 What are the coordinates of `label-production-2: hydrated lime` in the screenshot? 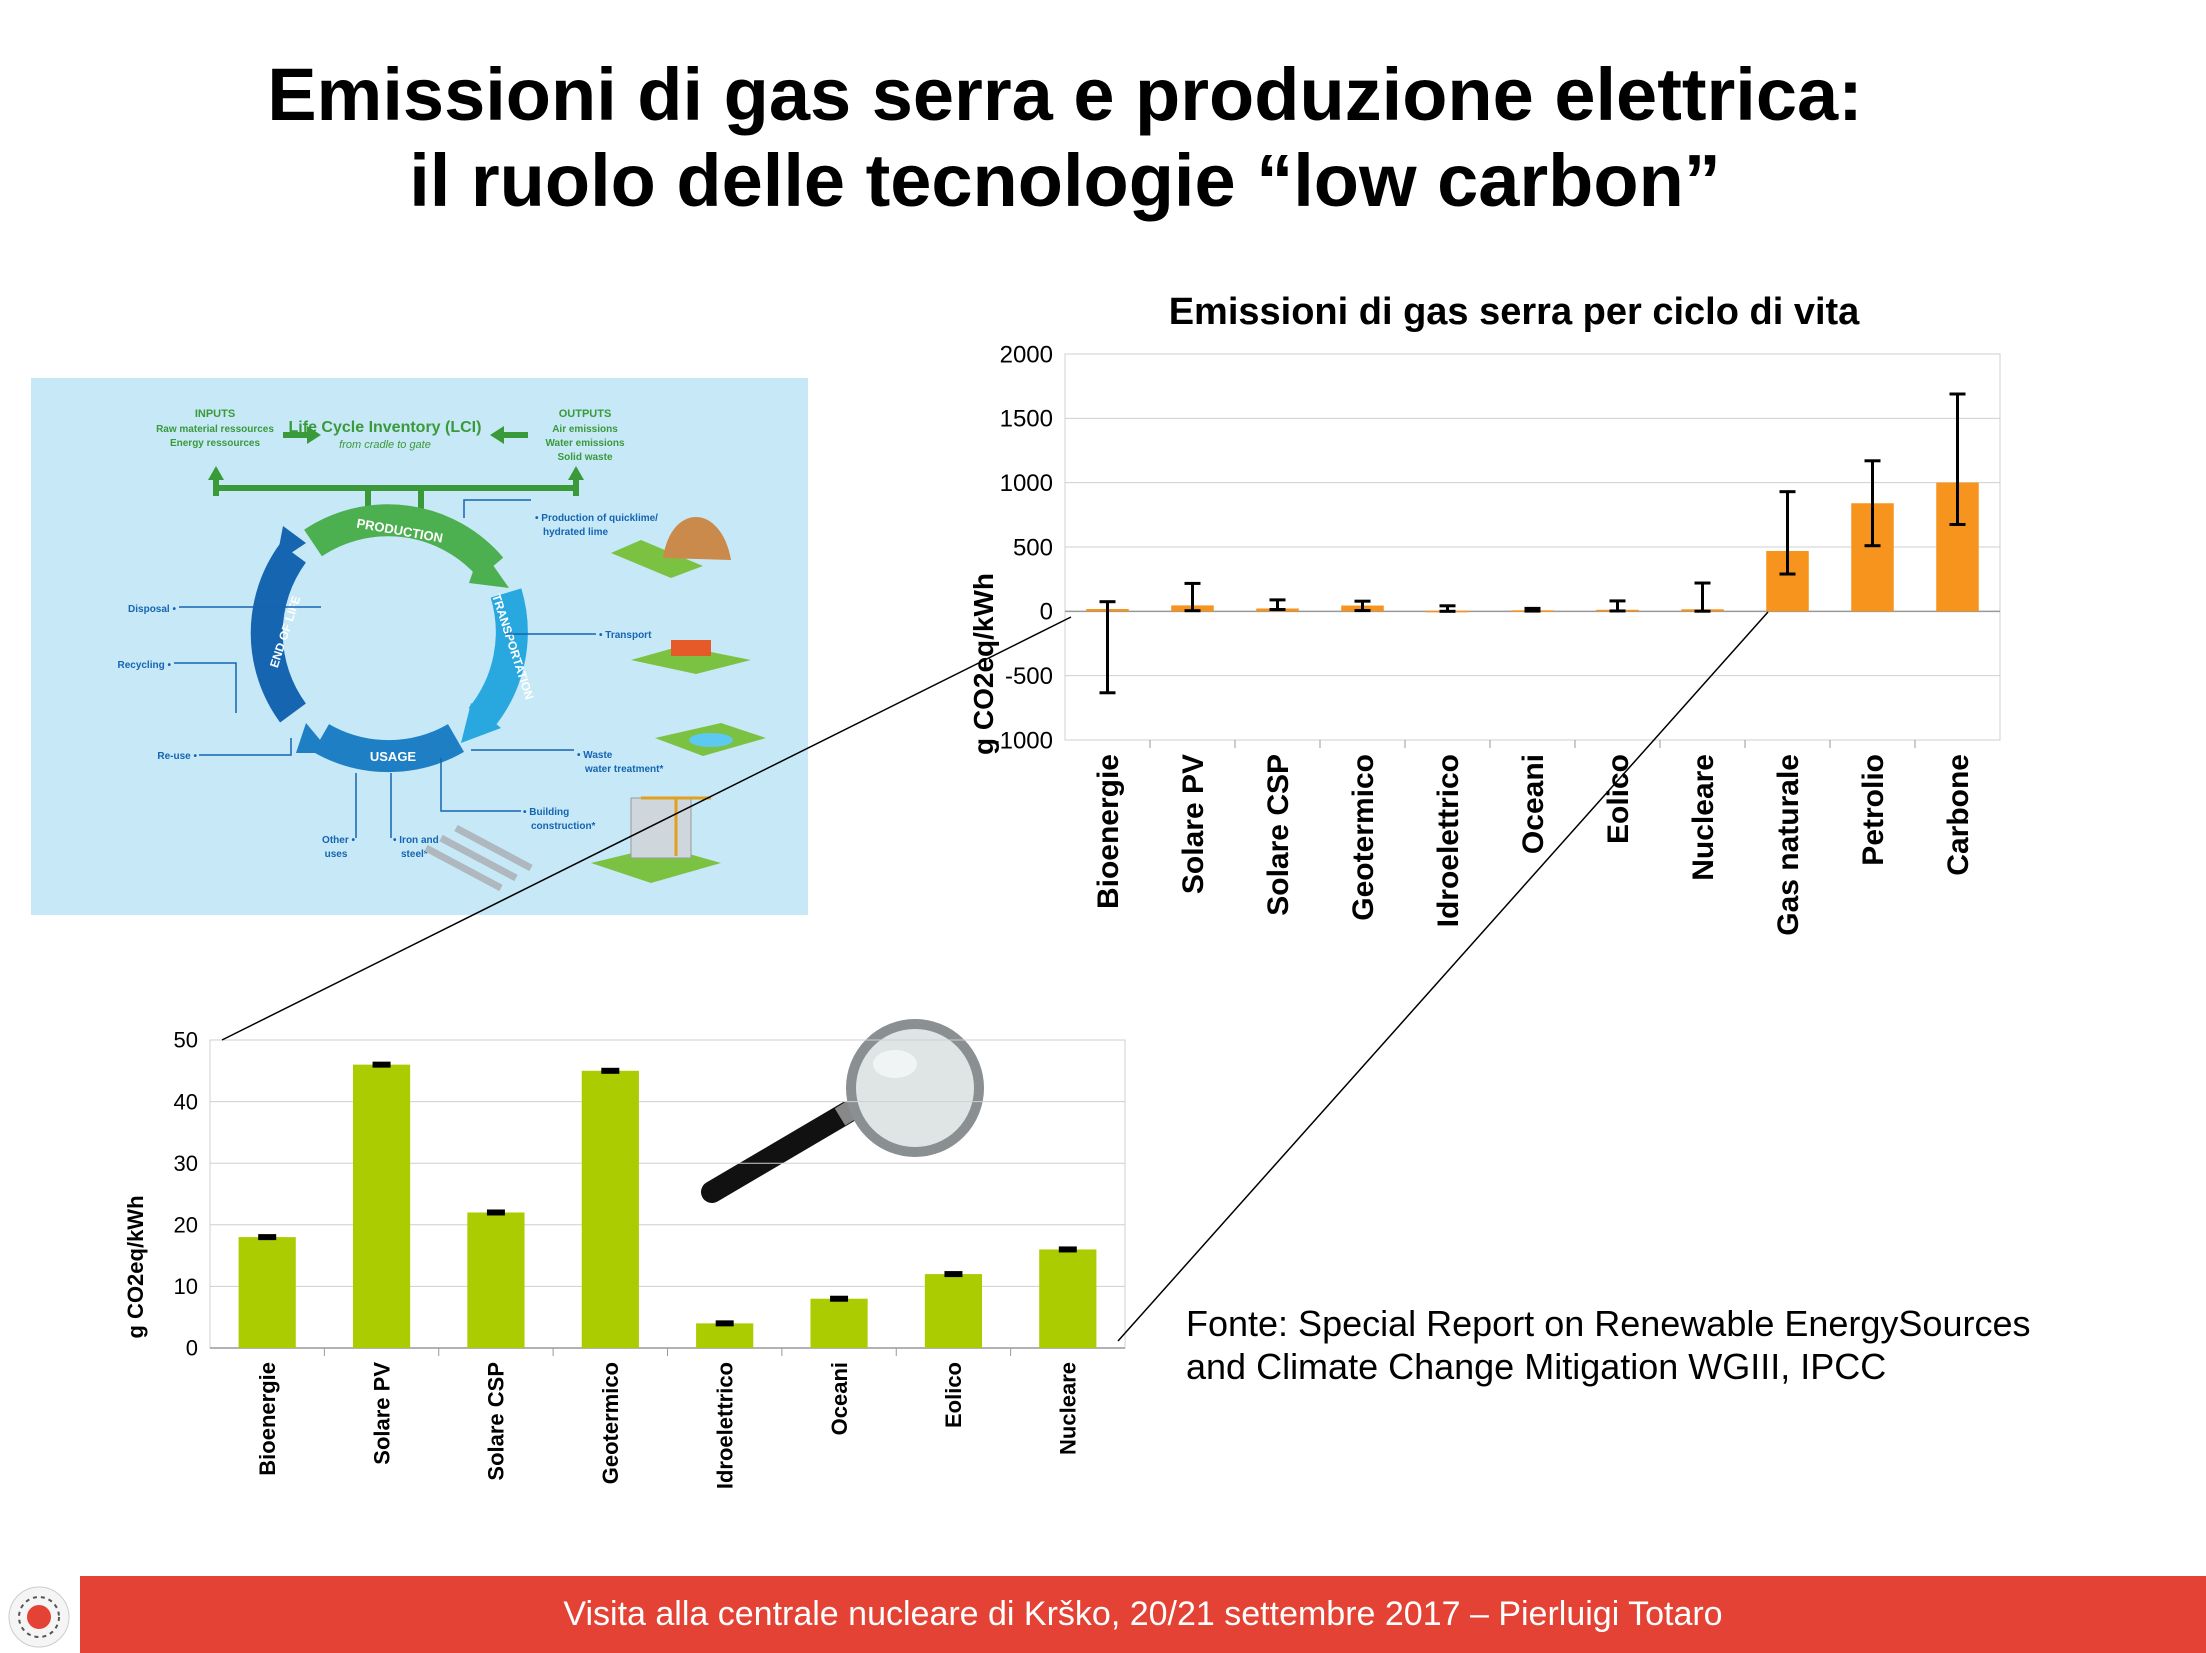 It's located at (575, 532).